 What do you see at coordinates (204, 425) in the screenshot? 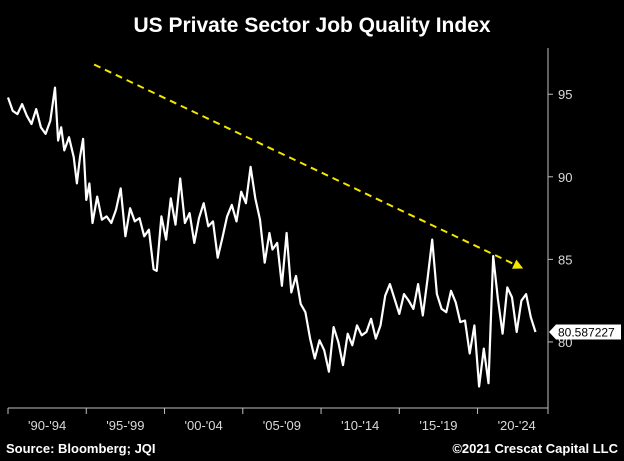
I see `x-tick-label: '00-'04` at bounding box center [204, 425].